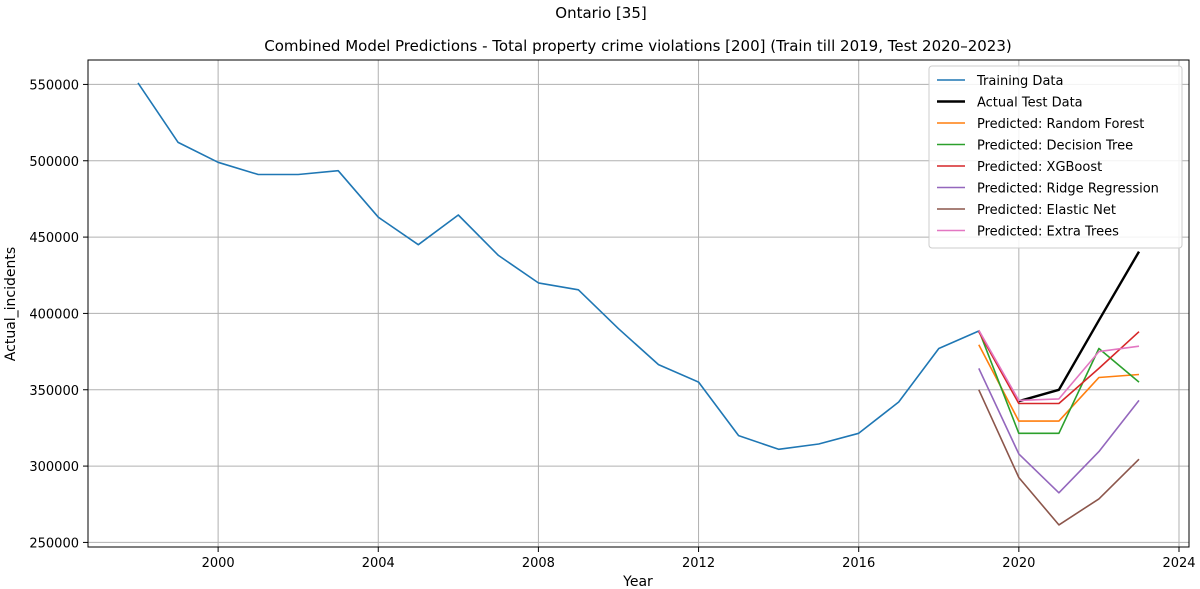  Describe the element at coordinates (1018, 563) in the screenshot. I see `x-tick-label: 2020` at that location.